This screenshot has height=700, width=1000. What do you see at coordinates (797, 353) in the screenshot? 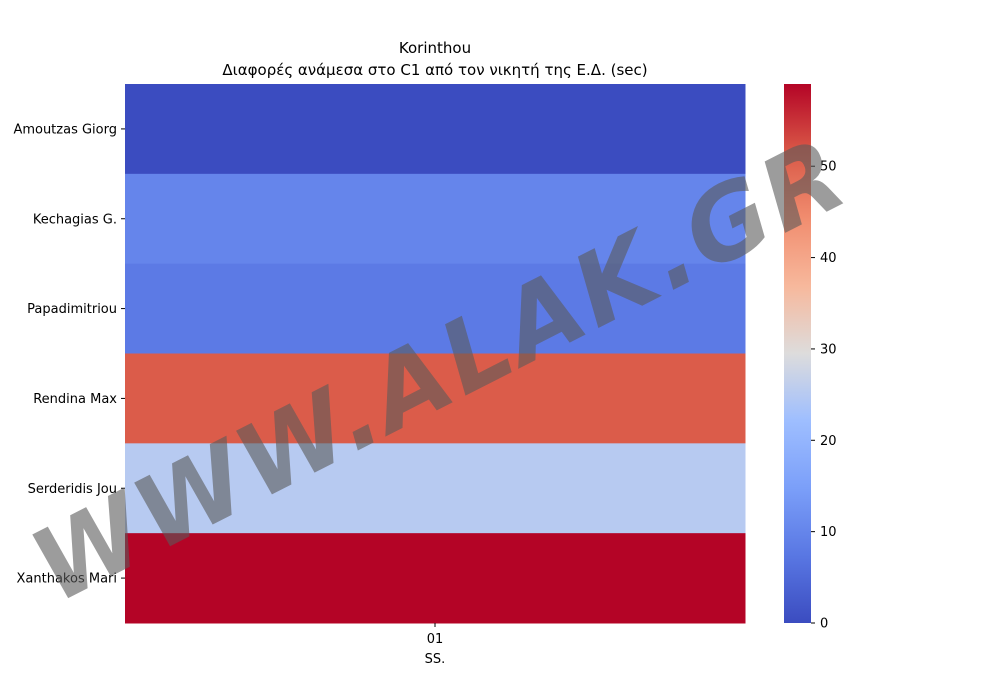
I see `colorbar` at bounding box center [797, 353].